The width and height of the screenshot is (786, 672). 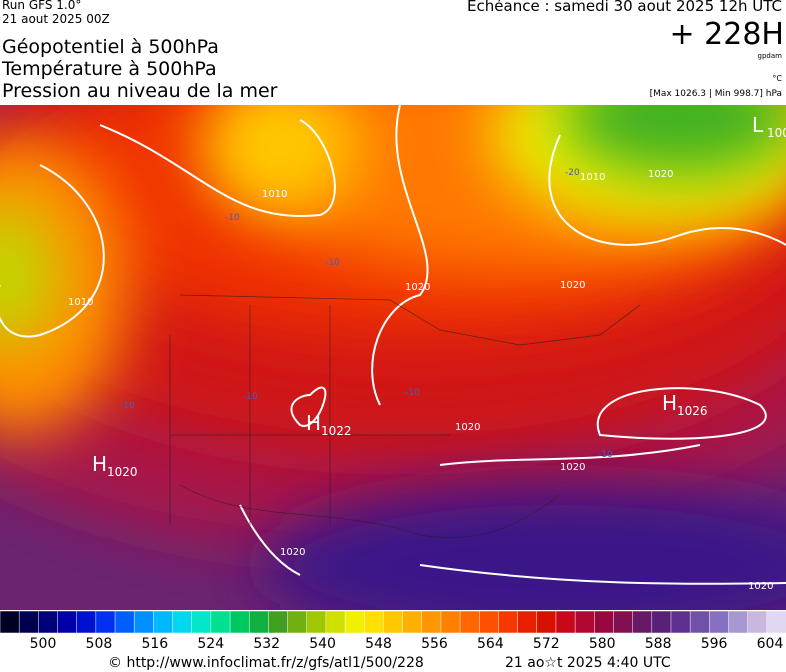 I want to click on colorbar-label: 532, so click(x=267, y=644).